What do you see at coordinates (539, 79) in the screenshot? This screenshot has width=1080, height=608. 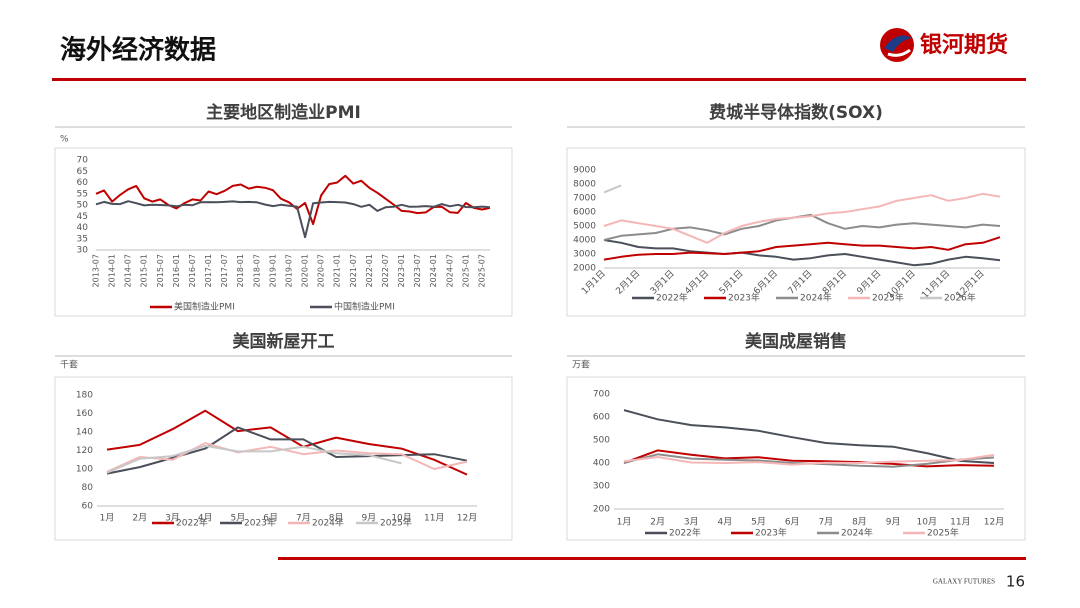 I see `header-rule` at bounding box center [539, 79].